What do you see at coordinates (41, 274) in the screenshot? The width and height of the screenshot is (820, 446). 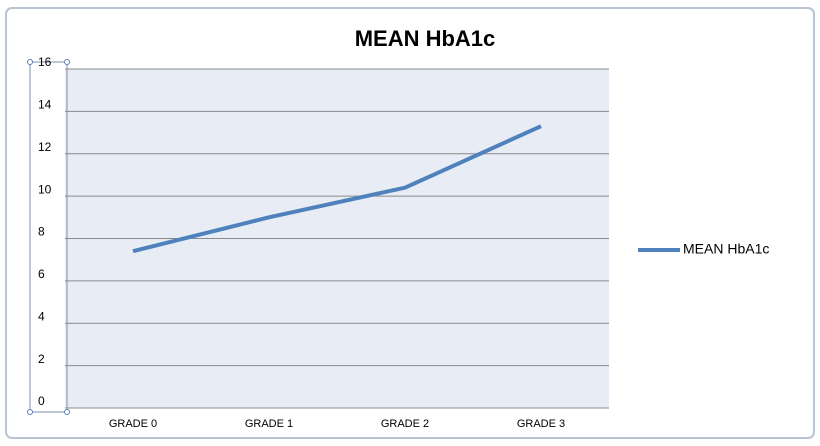 I see `y-tick-label: 6` at bounding box center [41, 274].